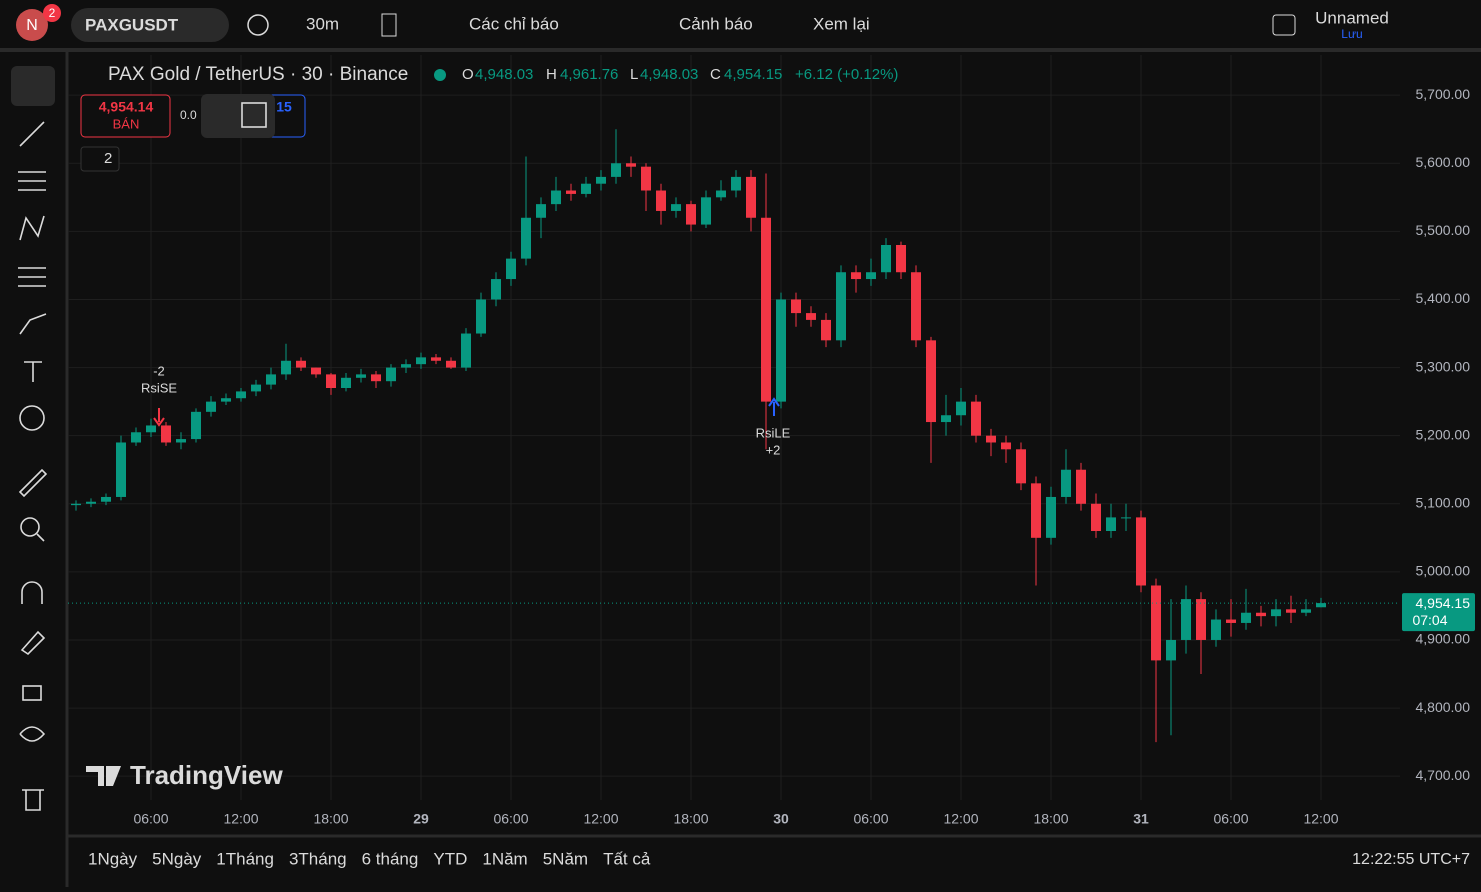 This screenshot has width=1481, height=892. What do you see at coordinates (100, 159) in the screenshot?
I see `collapse-button` at bounding box center [100, 159].